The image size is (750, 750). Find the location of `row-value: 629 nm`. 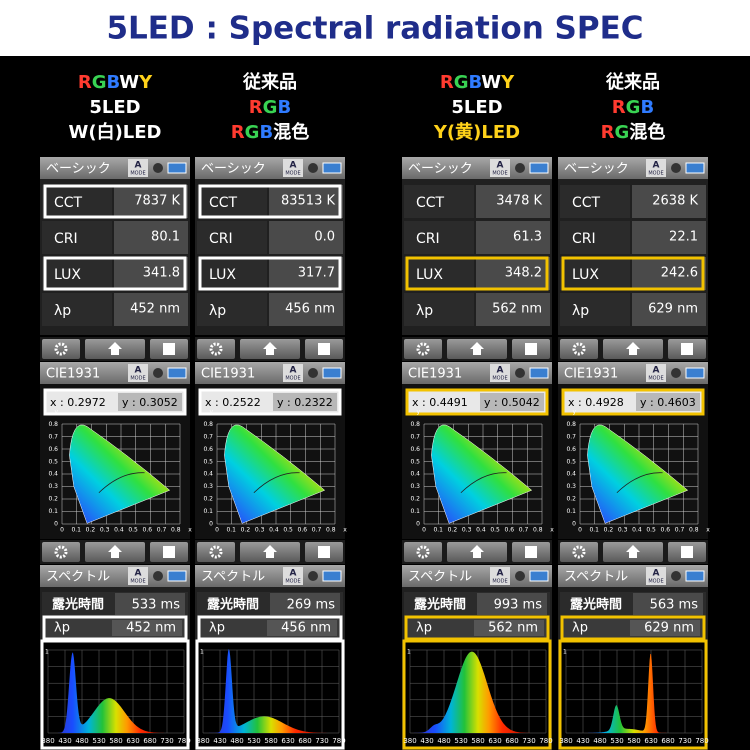

row-value: 629 nm is located at coordinates (673, 309).